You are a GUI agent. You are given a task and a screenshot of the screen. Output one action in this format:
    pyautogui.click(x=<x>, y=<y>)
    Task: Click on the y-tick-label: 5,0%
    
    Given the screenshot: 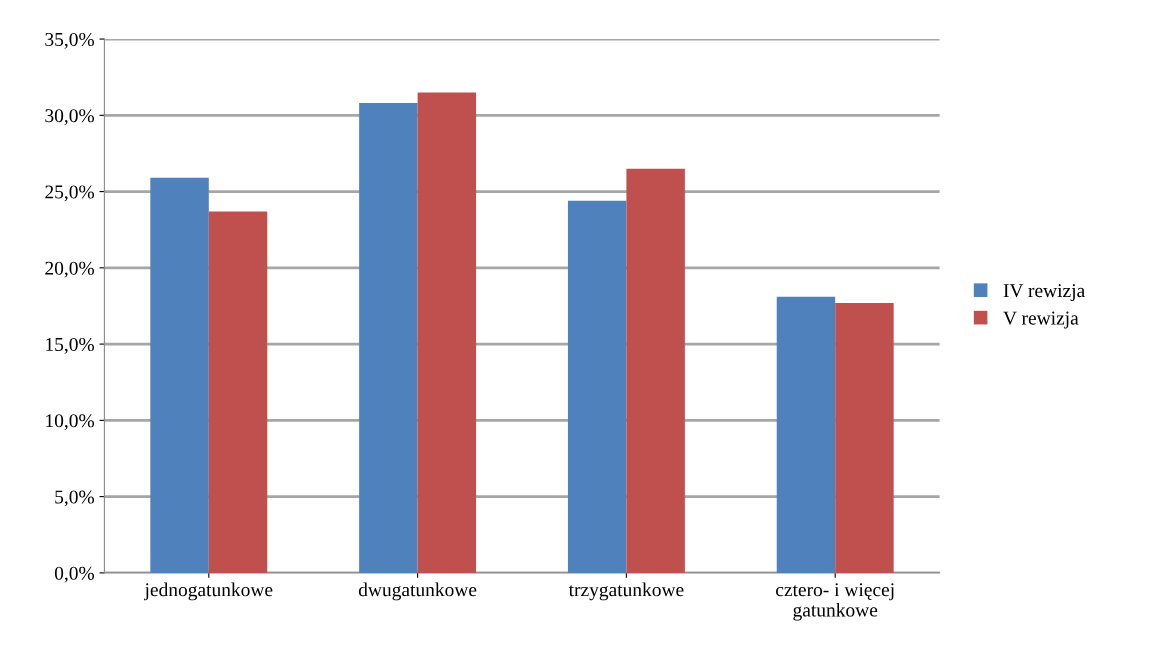 What is the action you would take?
    pyautogui.click(x=75, y=498)
    